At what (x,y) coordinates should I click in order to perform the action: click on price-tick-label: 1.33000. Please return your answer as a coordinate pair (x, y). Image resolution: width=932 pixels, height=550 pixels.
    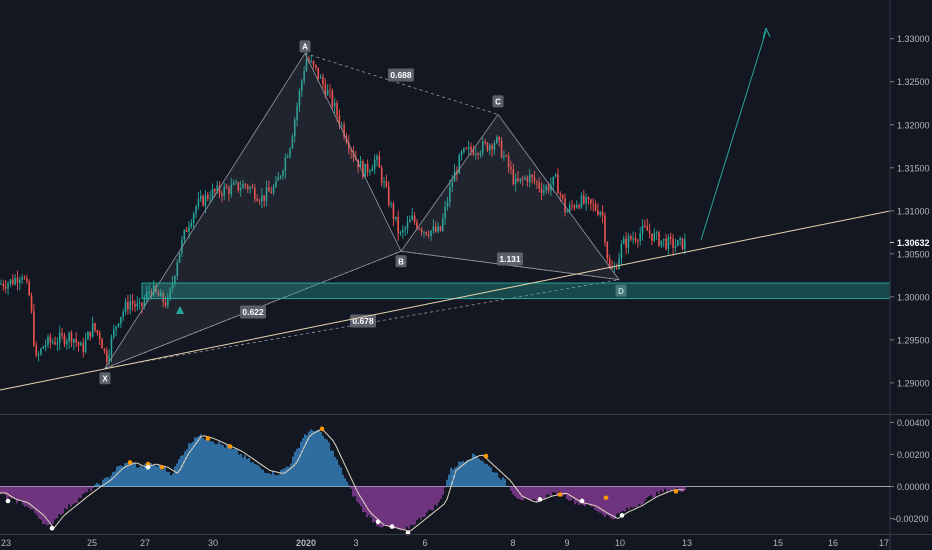
    Looking at the image, I should click on (913, 39).